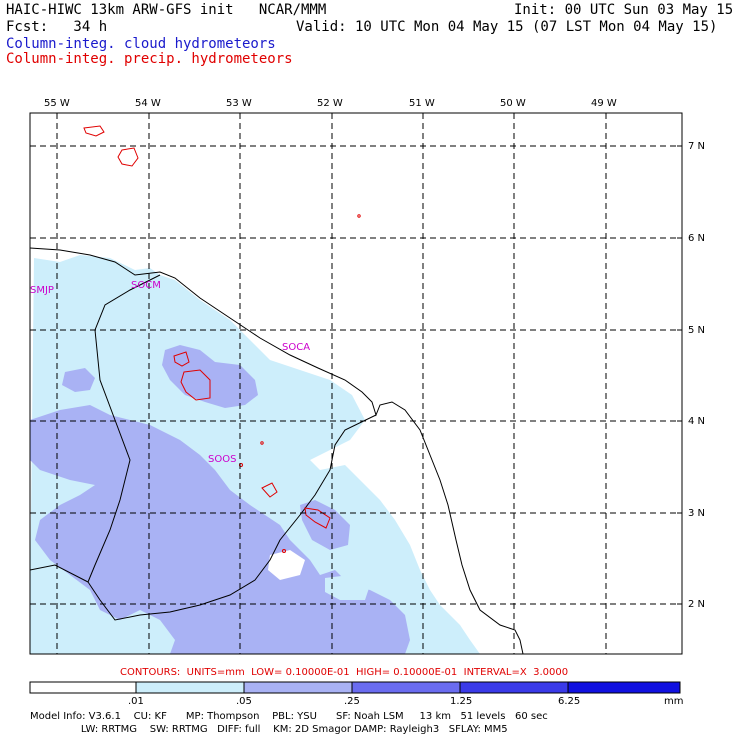 The width and height of the screenshot is (740, 740). I want to click on legend-units: mm, so click(673, 701).